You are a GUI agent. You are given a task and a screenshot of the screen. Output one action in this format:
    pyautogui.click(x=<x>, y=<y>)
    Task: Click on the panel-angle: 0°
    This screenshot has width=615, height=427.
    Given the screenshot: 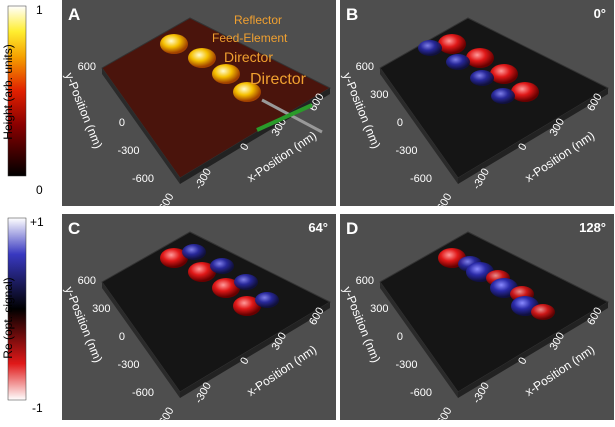 What is the action you would take?
    pyautogui.click(x=600, y=13)
    